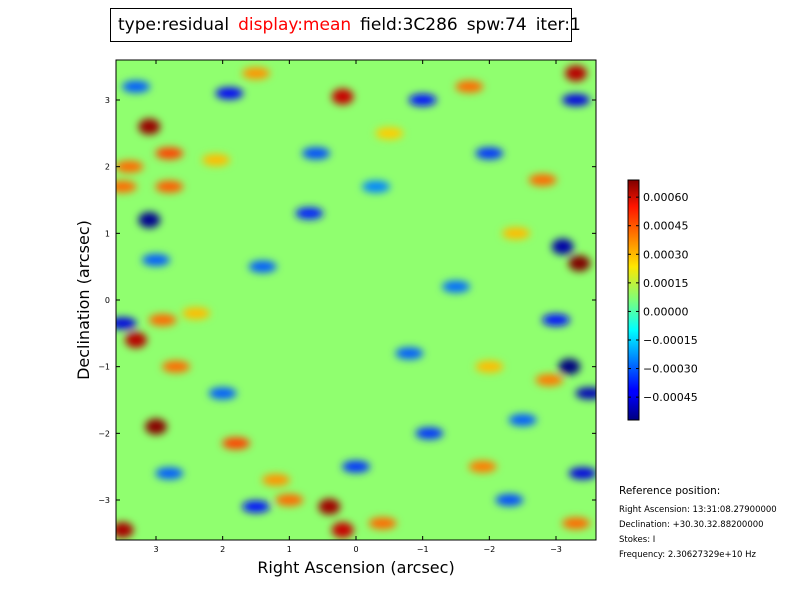  Describe the element at coordinates (666, 311) in the screenshot. I see `colorbar-tick-label: 0.00000` at that location.